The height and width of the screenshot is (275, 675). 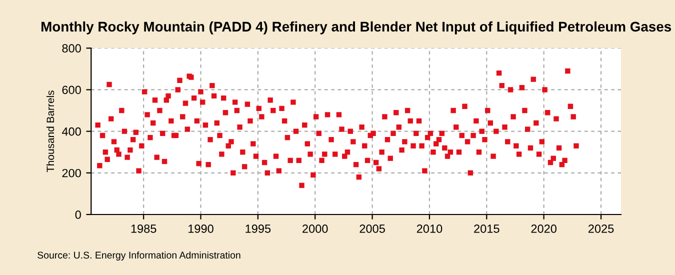 What do you see at coordinates (71, 90) in the screenshot?
I see `y-tick-label: 600` at bounding box center [71, 90].